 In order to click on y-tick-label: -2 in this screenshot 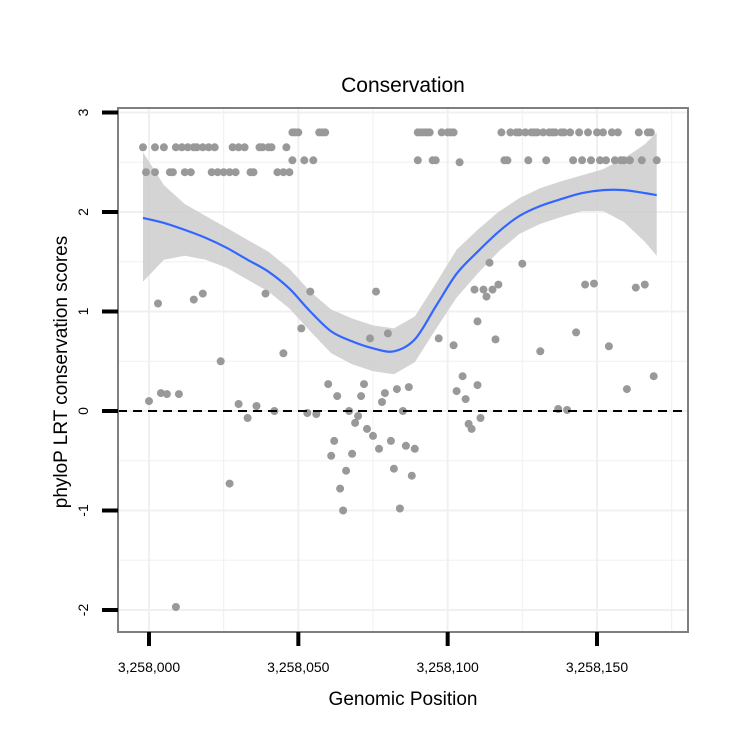, I will do `click(83, 610)`.